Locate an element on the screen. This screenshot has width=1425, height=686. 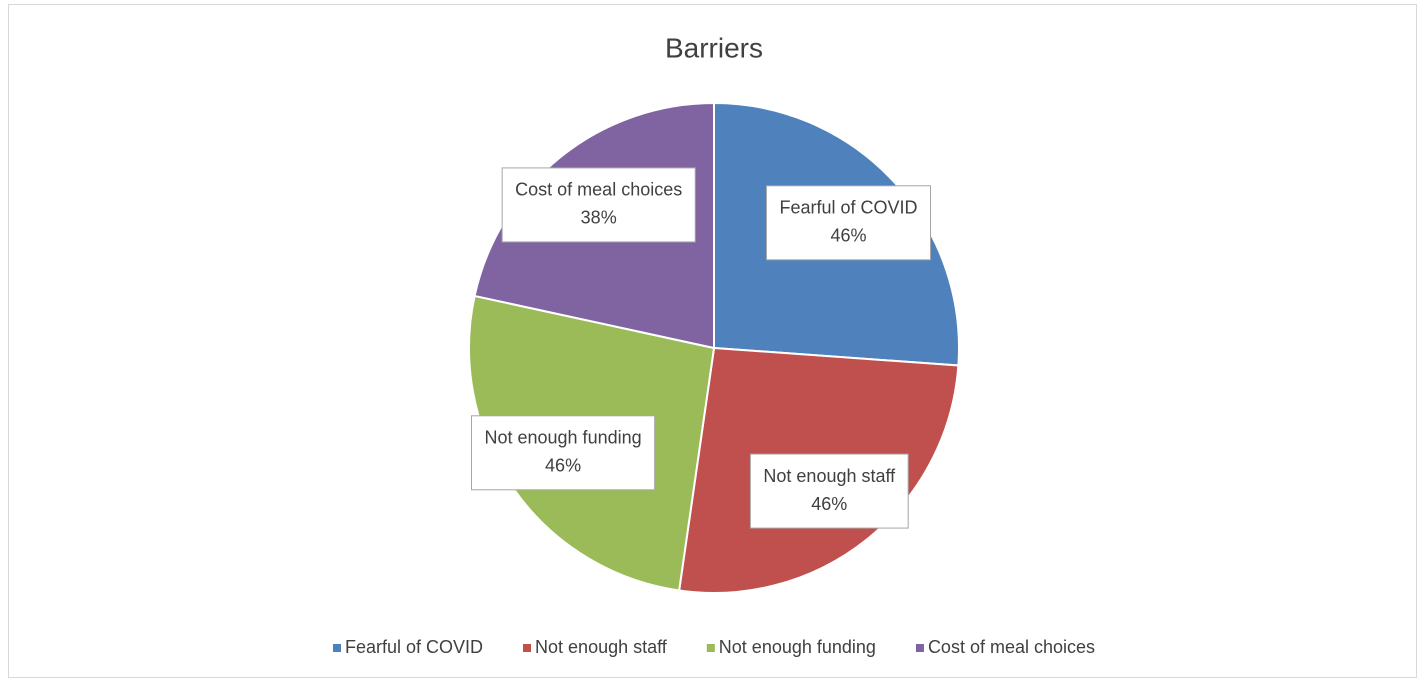
data-label: Fearful of COVID 46% is located at coordinates (848, 223).